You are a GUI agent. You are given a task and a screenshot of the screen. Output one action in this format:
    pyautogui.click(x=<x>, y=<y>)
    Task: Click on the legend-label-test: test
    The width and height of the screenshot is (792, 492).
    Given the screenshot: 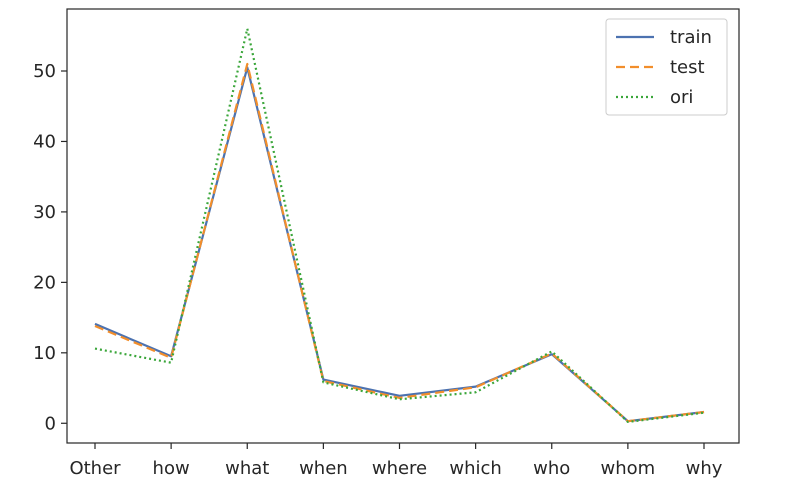 What is the action you would take?
    pyautogui.click(x=687, y=67)
    